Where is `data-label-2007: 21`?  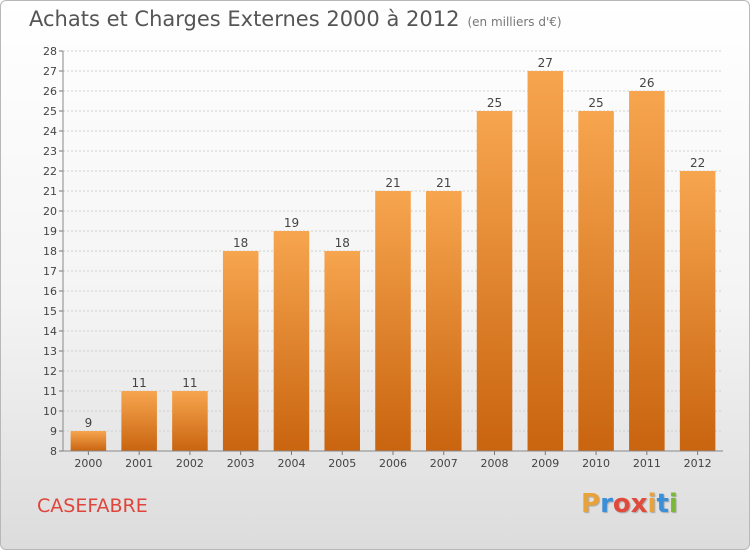
data-label-2007: 21 is located at coordinates (443, 183).